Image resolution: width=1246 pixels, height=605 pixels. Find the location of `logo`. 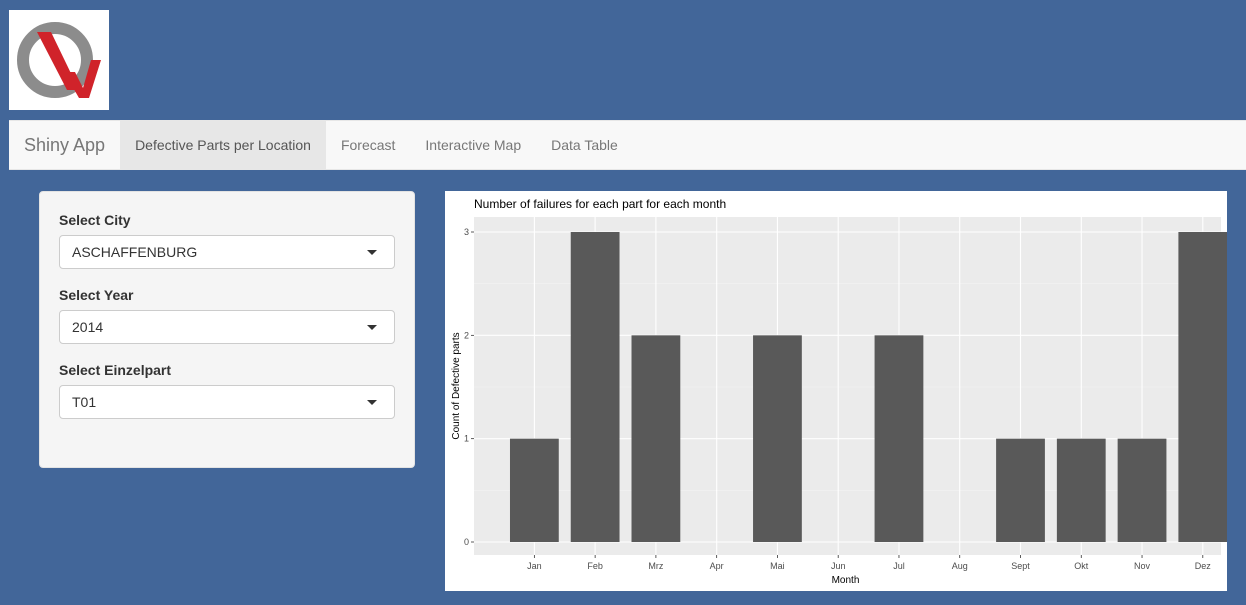

logo is located at coordinates (59, 60).